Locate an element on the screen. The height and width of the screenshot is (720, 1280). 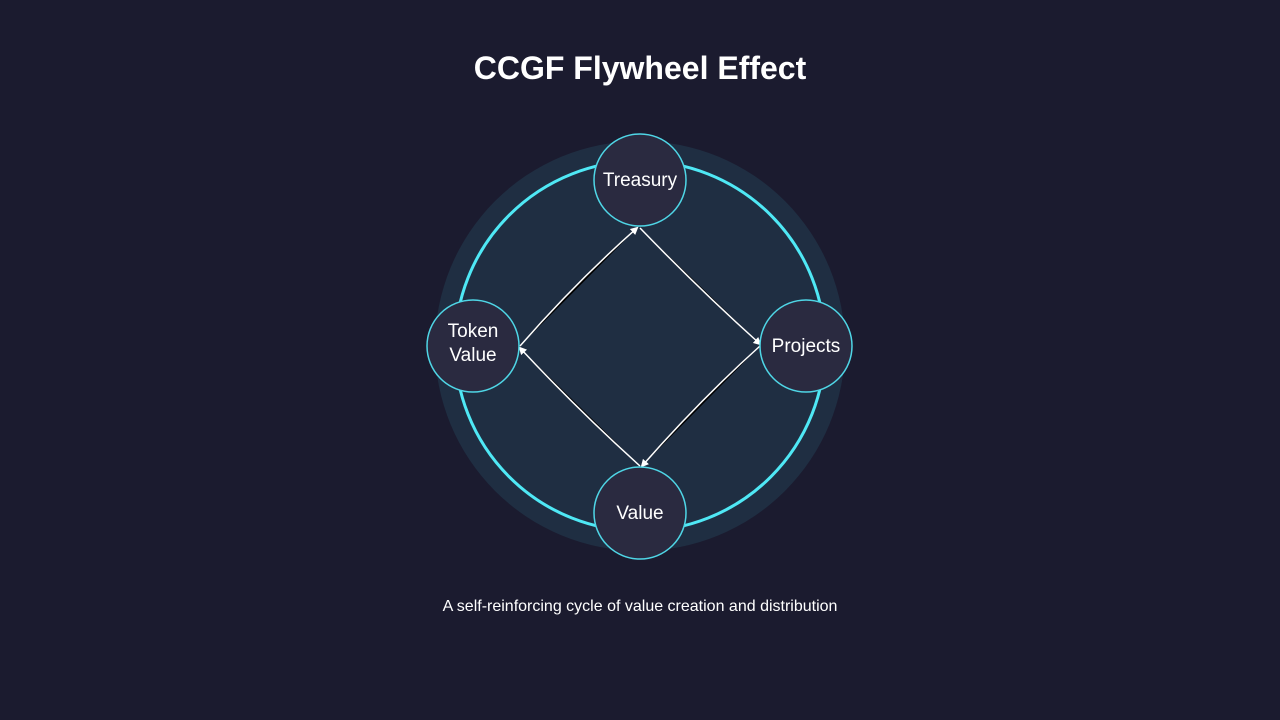
node-treasury: Treasury is located at coordinates (640, 180).